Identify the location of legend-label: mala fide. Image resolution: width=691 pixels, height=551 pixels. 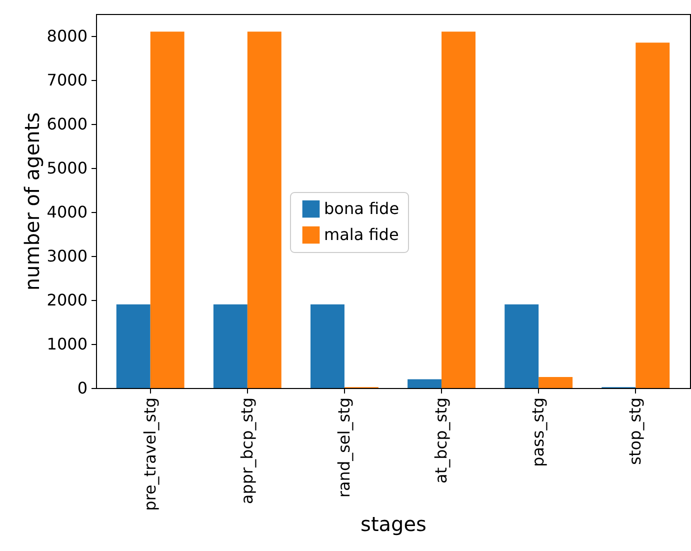
(361, 234).